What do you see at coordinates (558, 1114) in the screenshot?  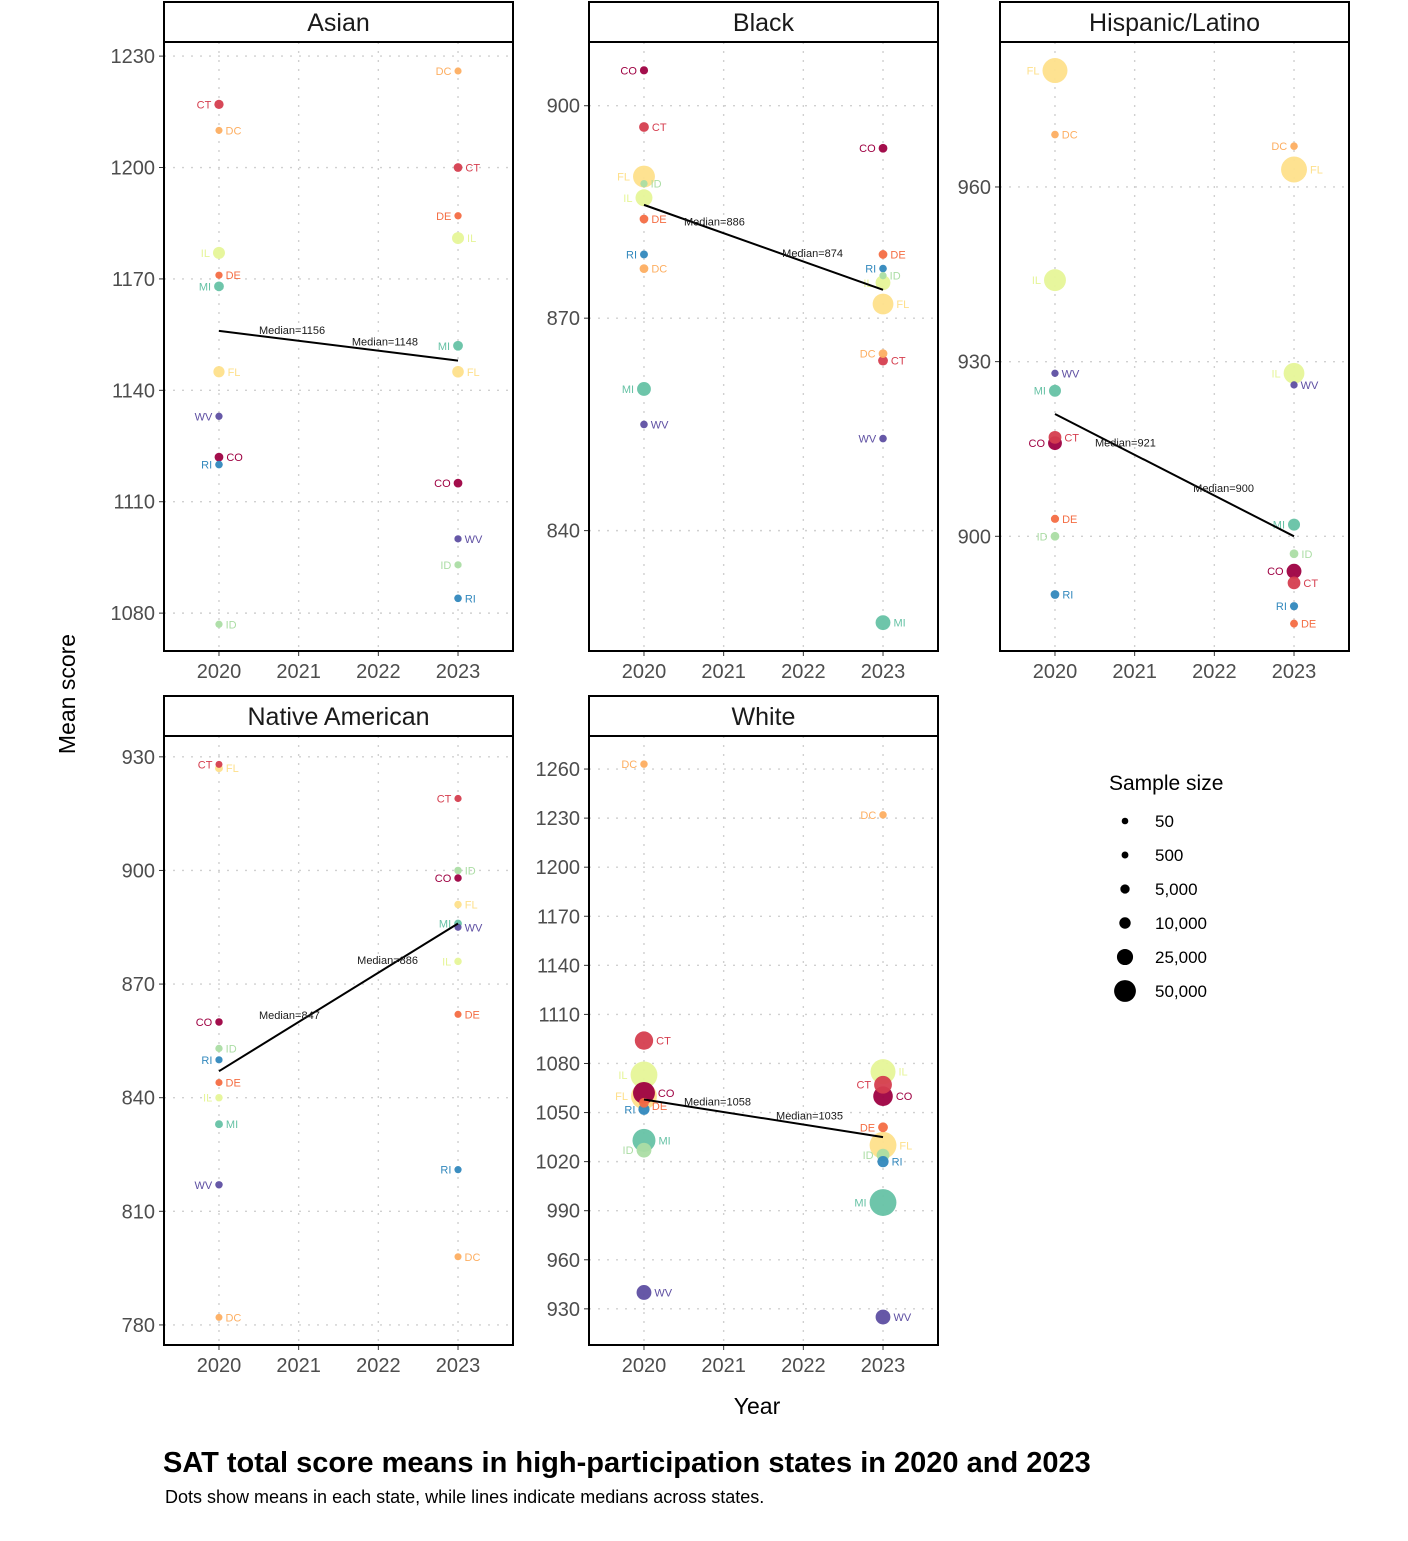 I see `y-tick-label: 1050` at bounding box center [558, 1114].